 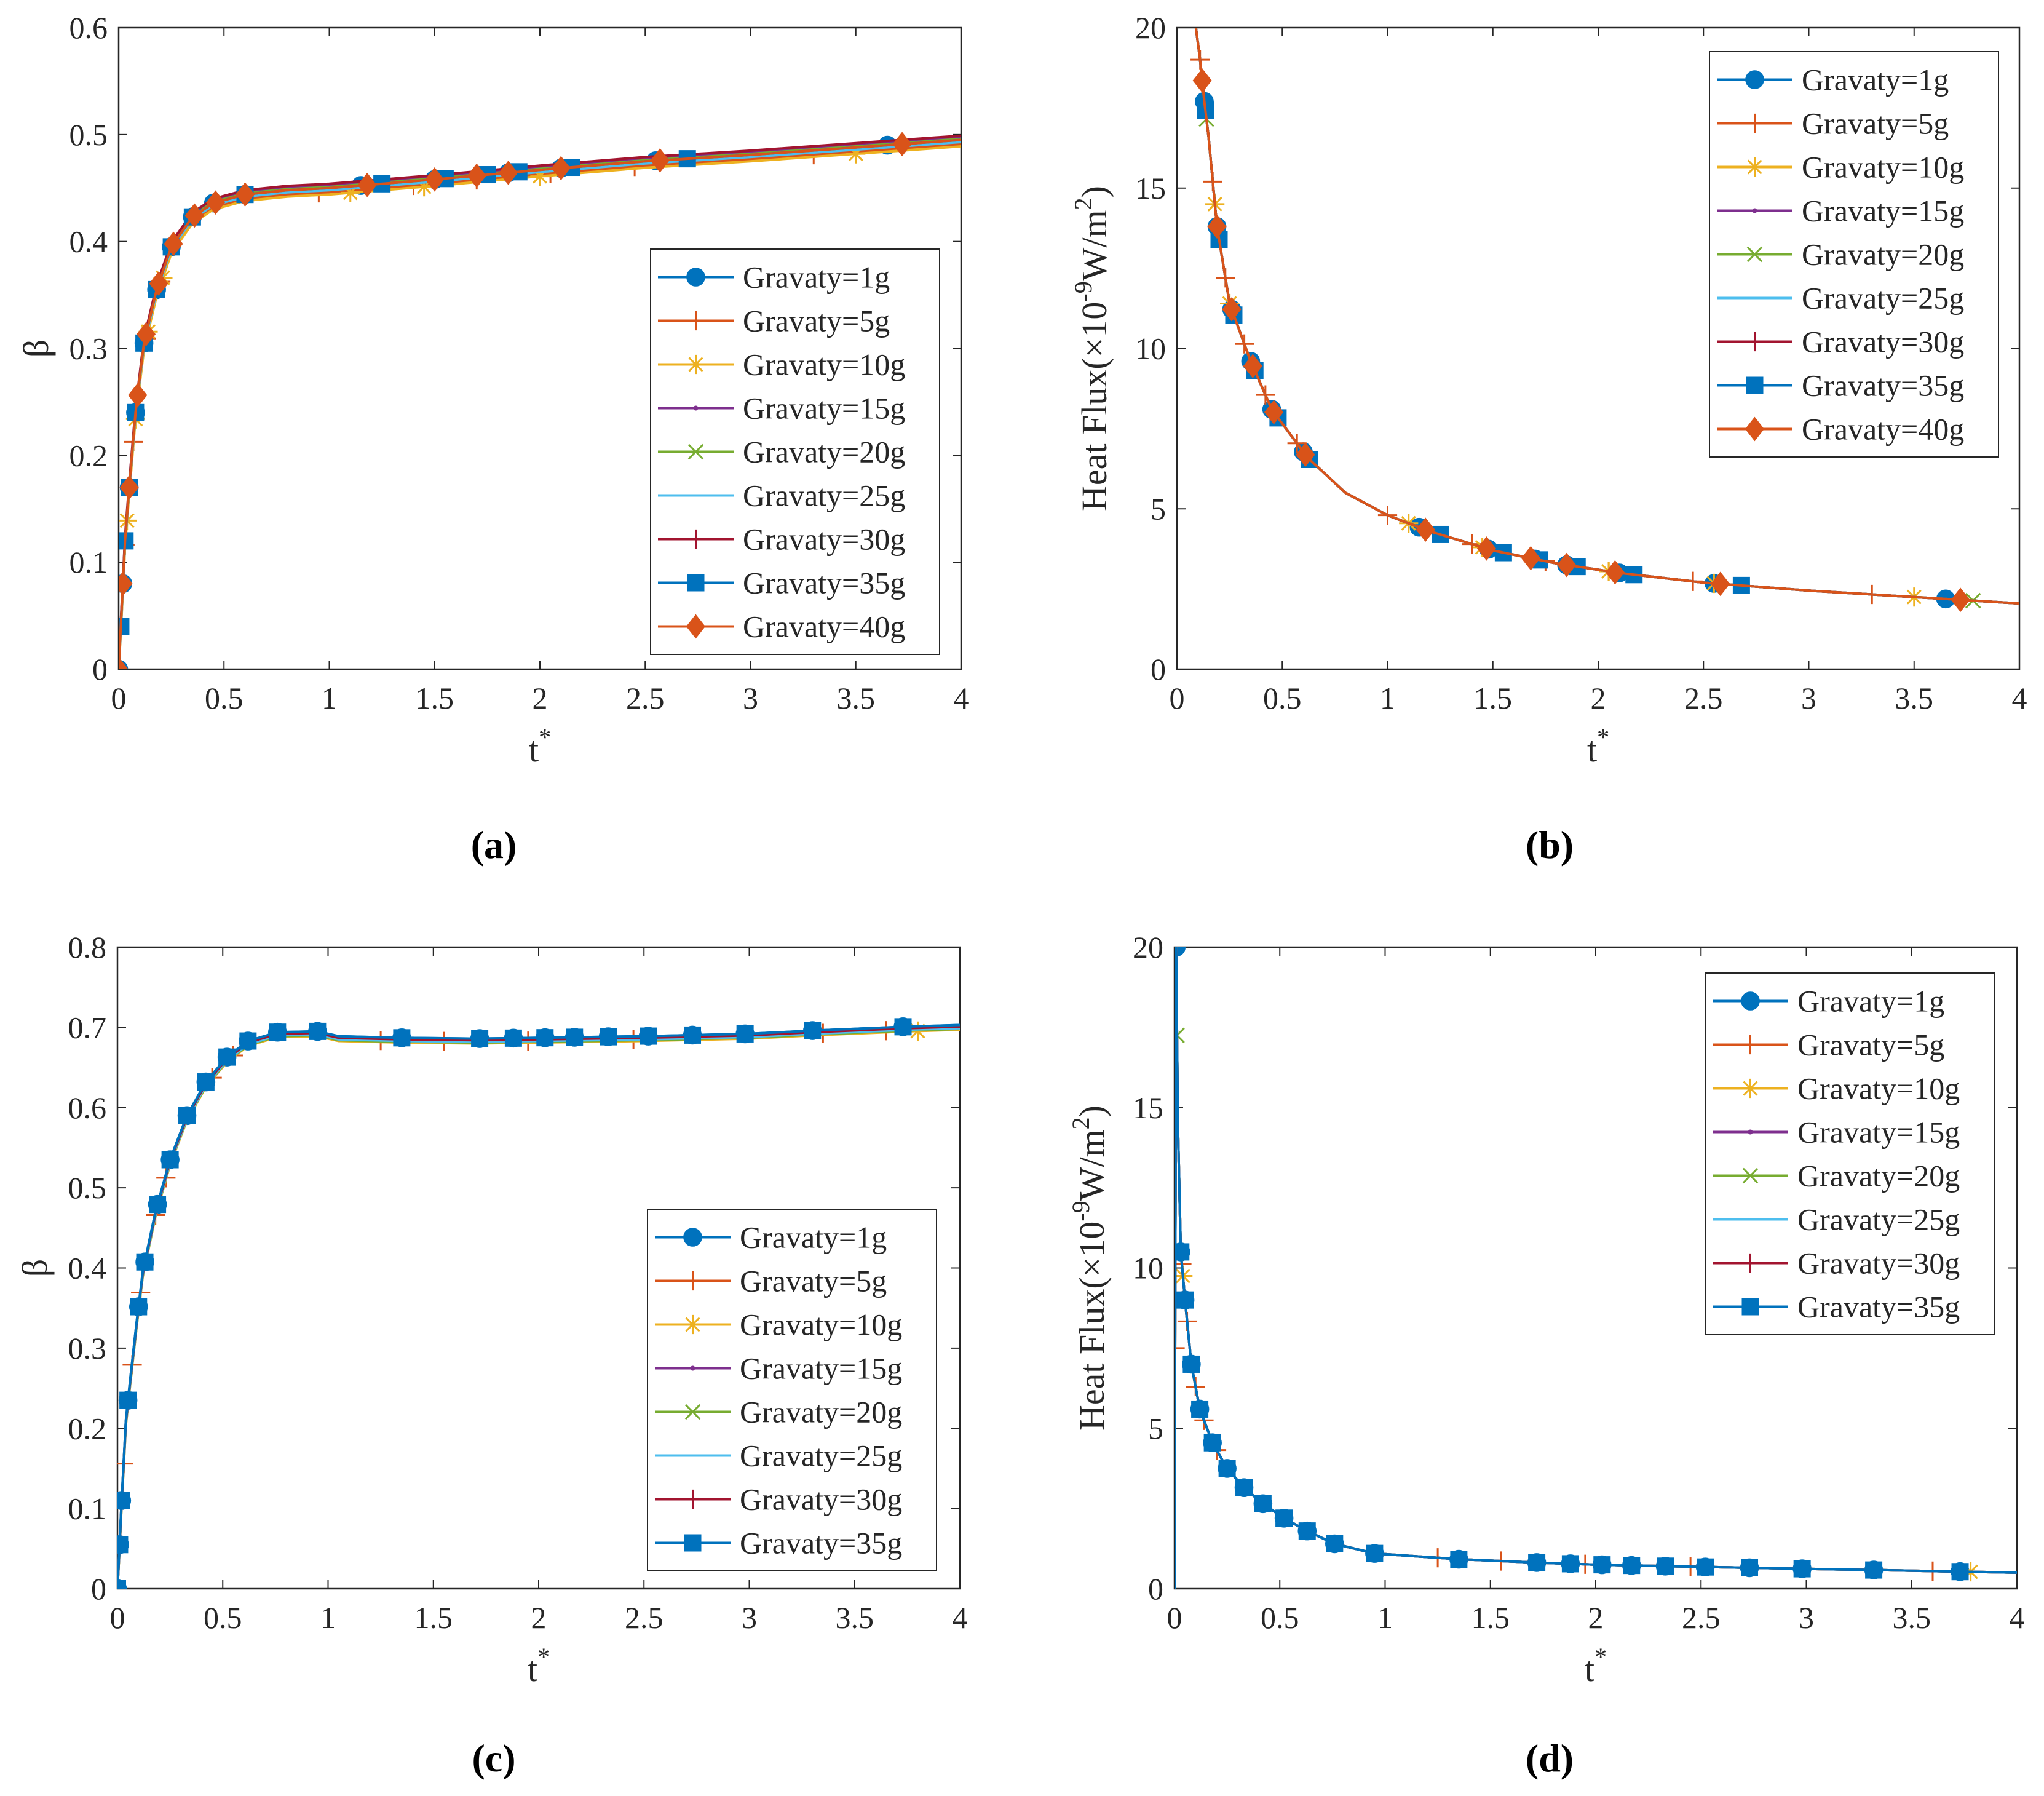 I want to click on series-line-gravaty-35g, so click(x=538, y=1306).